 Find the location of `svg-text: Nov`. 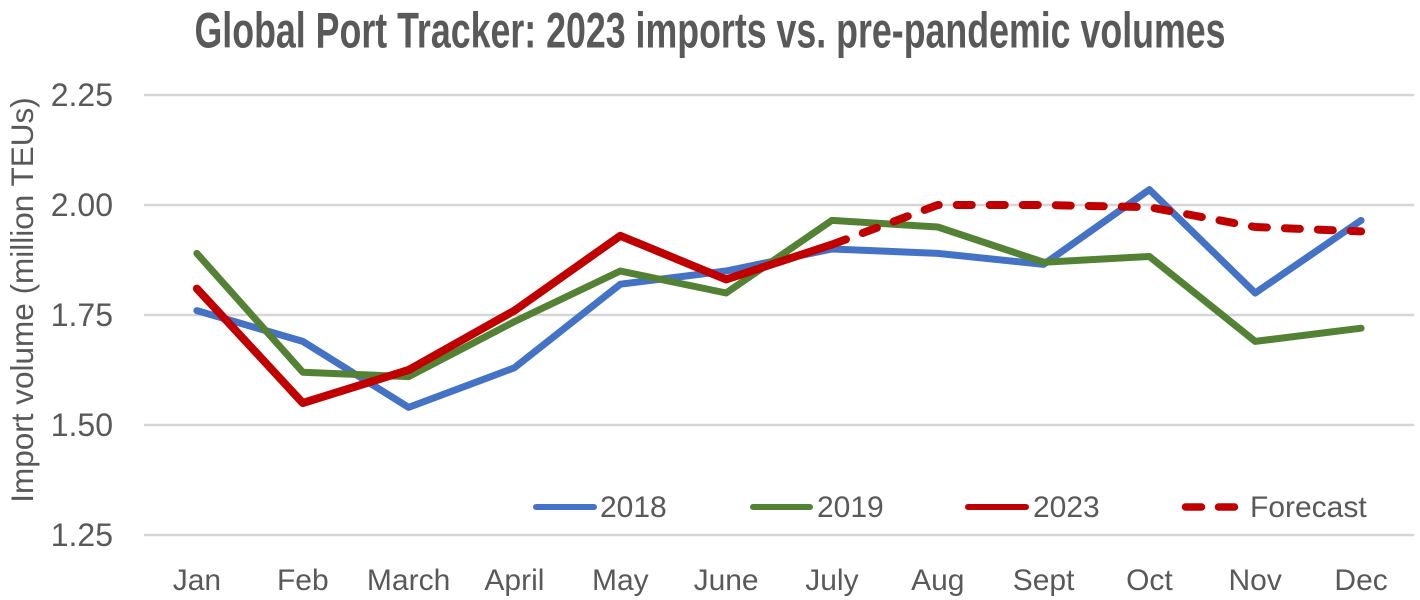

svg-text: Nov is located at coordinates (1255, 580).